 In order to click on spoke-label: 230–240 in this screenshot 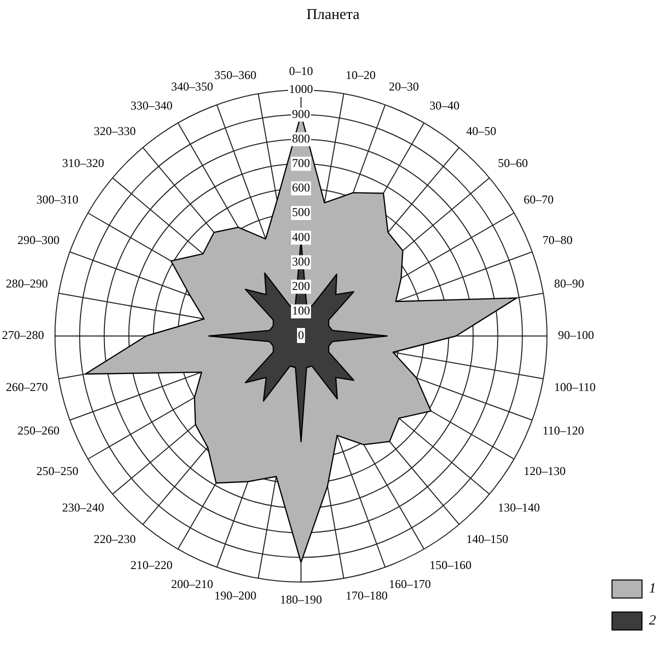, I will do `click(83, 507)`.